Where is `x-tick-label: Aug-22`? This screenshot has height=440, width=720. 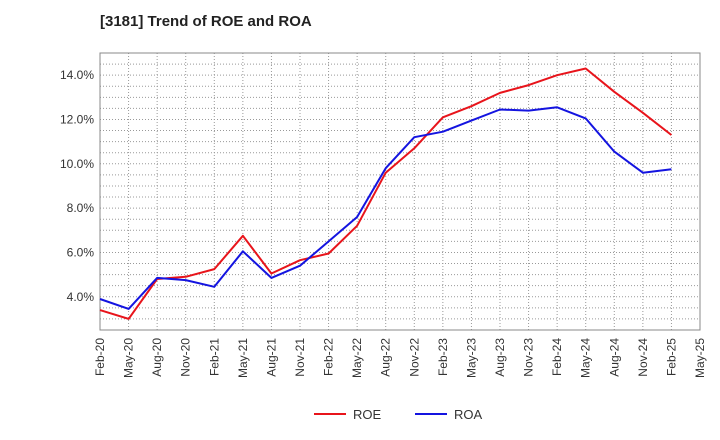 x-tick-label: Aug-22 is located at coordinates (386, 357).